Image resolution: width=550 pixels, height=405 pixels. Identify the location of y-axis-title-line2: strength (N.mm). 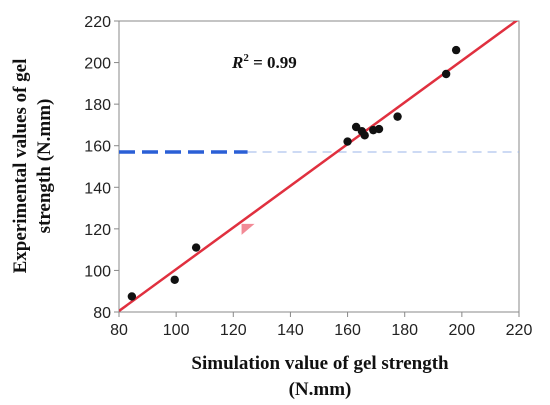
(44, 166).